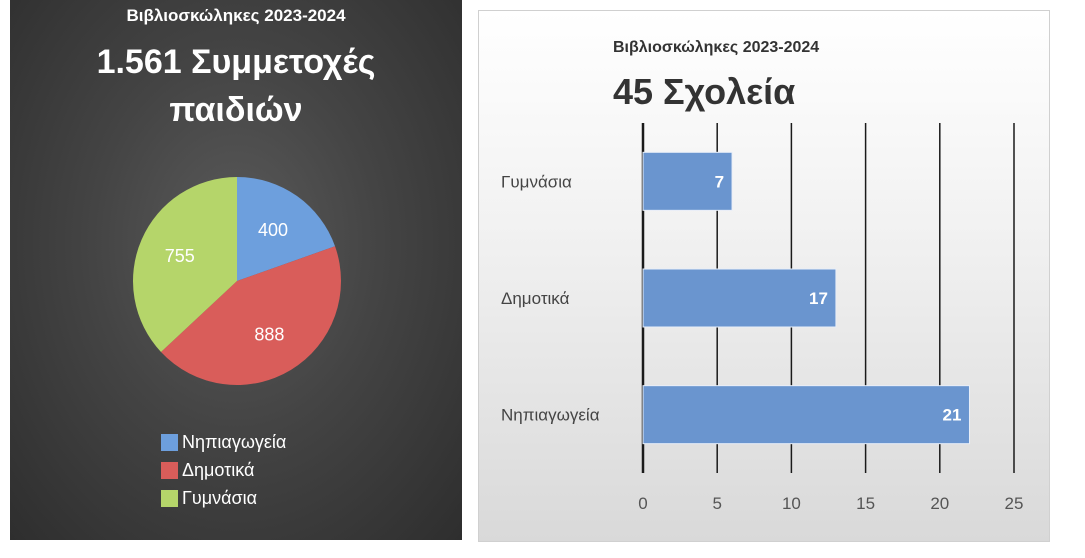 The height and width of the screenshot is (558, 1085). I want to click on pie-data-label-nipiagogeia: 400, so click(273, 230).